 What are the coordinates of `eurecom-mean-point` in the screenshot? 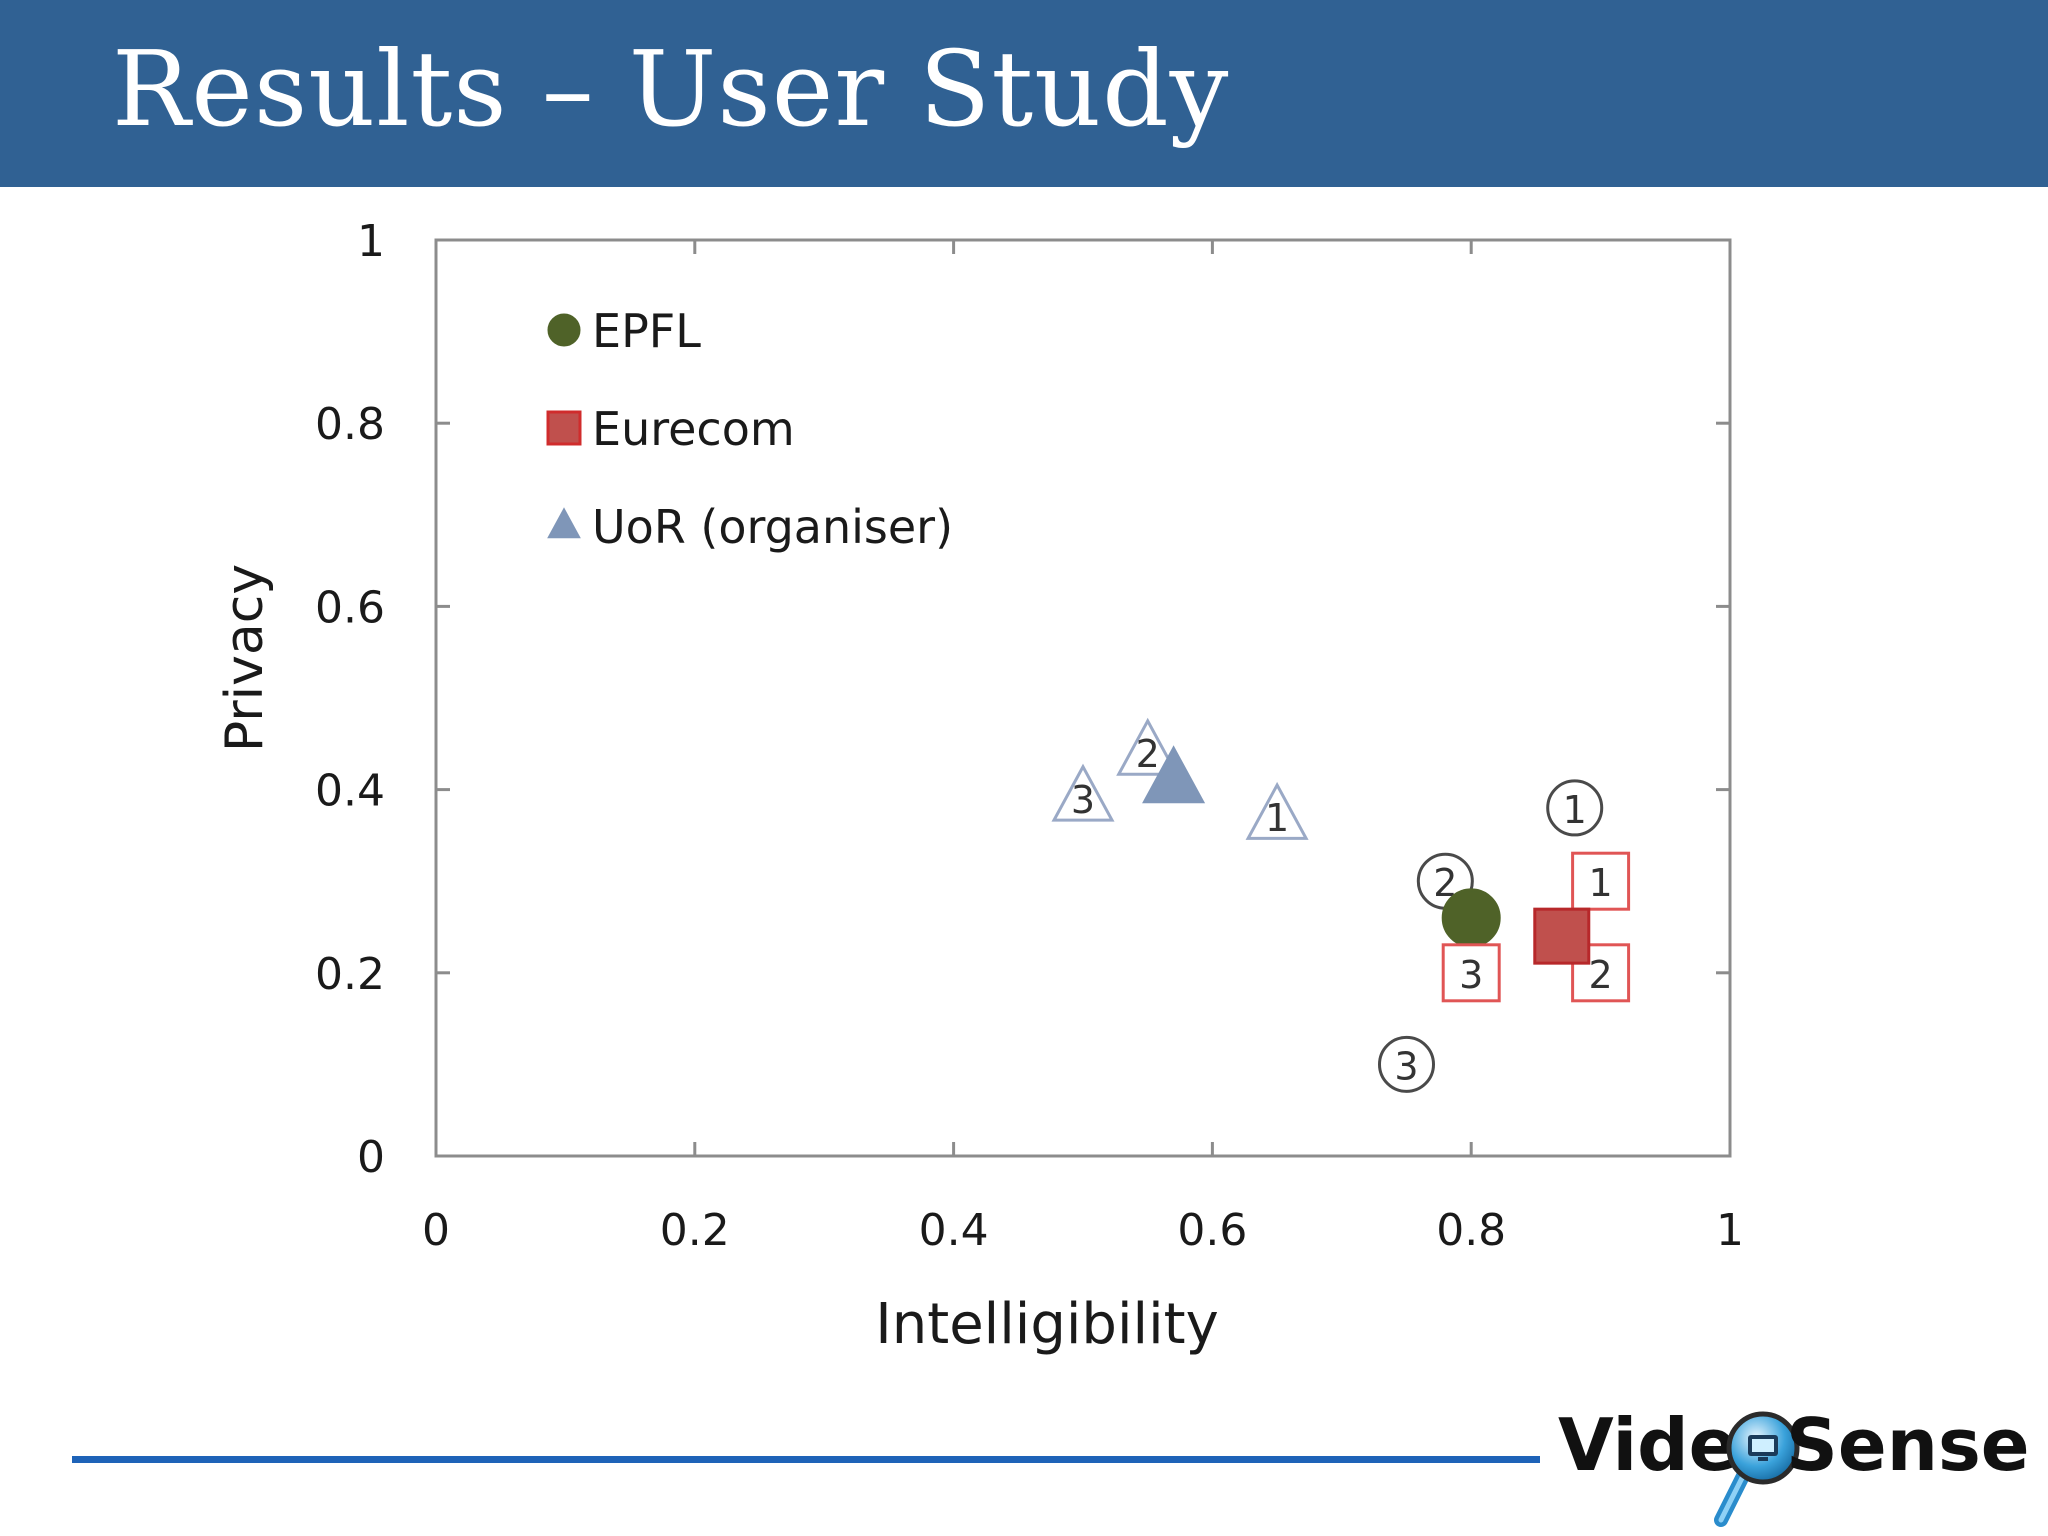 It's located at (1562, 936).